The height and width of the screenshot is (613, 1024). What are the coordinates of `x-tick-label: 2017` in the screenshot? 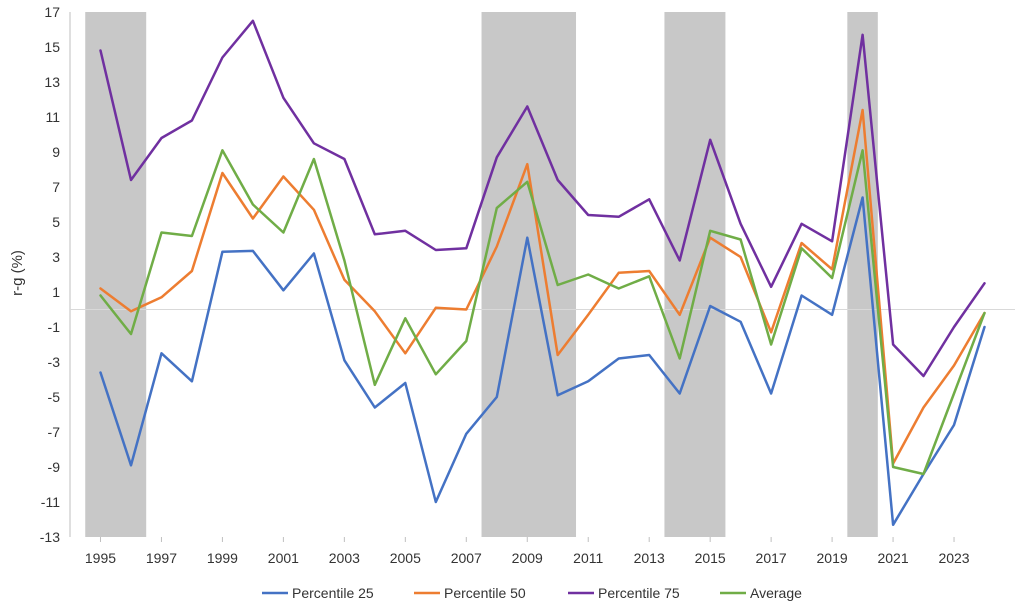 It's located at (771, 558).